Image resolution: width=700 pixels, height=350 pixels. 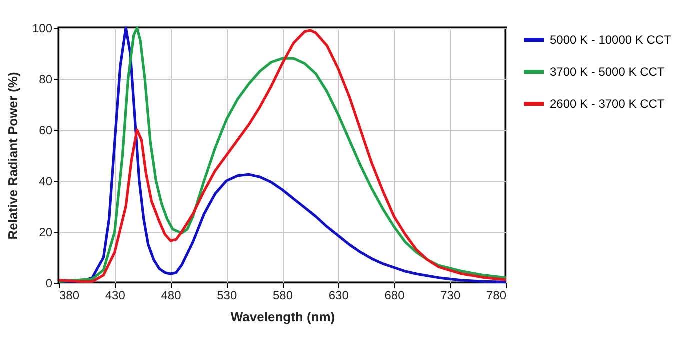 What do you see at coordinates (12, 156) in the screenshot?
I see `y-axis-title: Relative Radiant Power (%)` at bounding box center [12, 156].